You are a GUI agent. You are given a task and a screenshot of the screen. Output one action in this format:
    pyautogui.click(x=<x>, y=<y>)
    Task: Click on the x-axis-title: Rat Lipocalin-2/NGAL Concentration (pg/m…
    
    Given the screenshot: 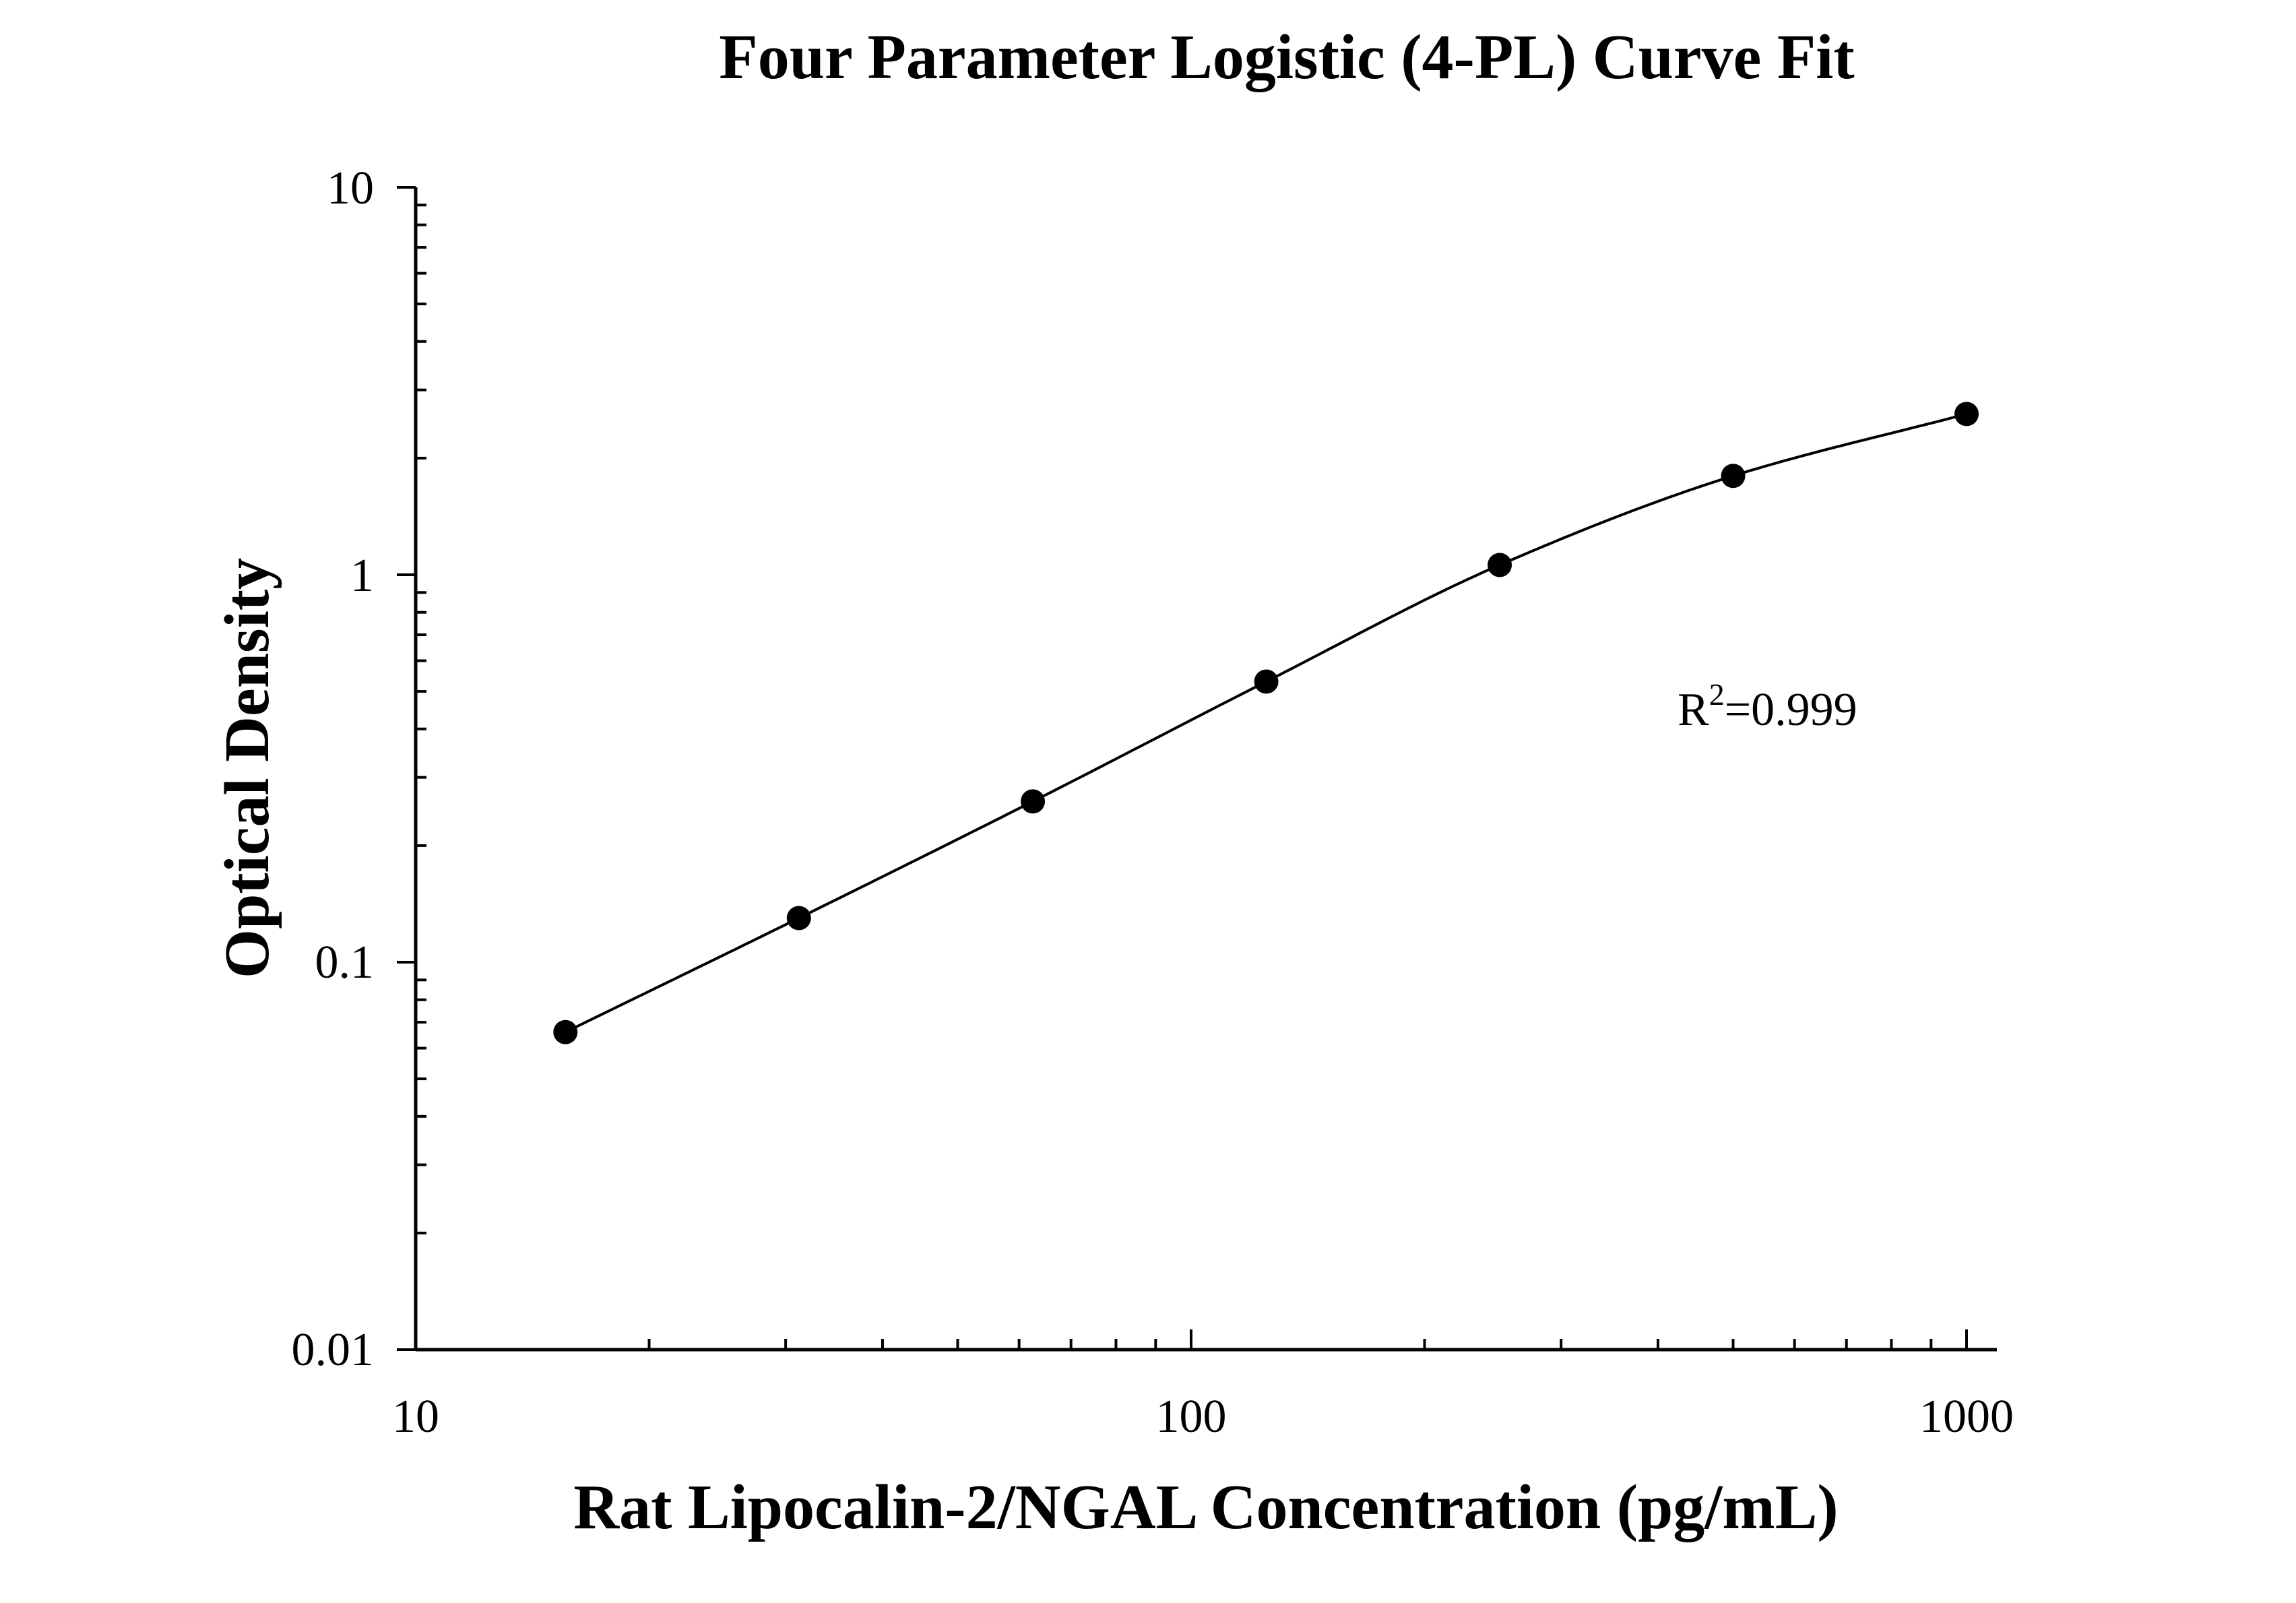 What is the action you would take?
    pyautogui.click(x=1205, y=1507)
    